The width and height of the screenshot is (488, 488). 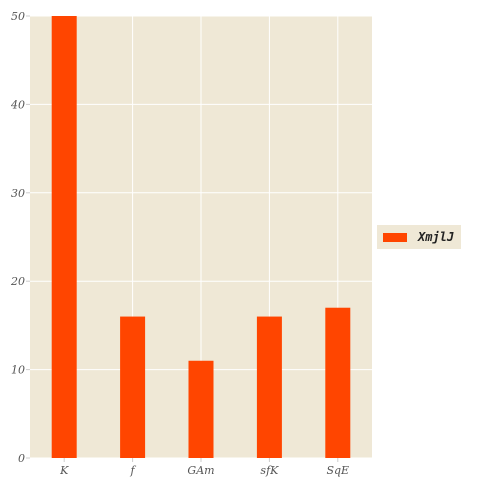 What do you see at coordinates (435, 237) in the screenshot?
I see `legend-label: XmjlJ` at bounding box center [435, 237].